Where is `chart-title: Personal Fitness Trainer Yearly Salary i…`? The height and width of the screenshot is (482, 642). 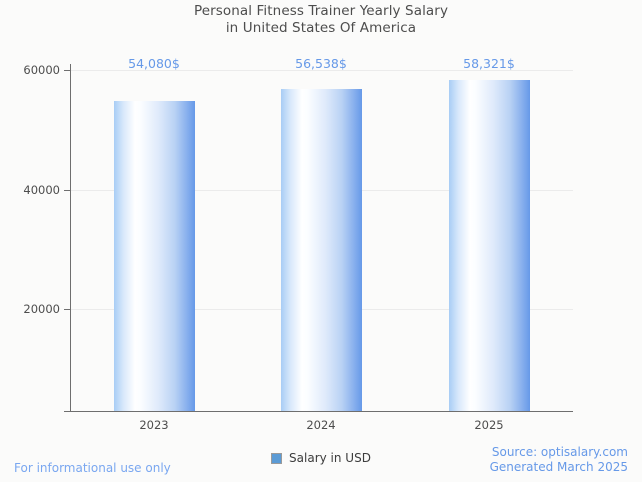 chart-title: Personal Fitness Trainer Yearly Salary i… is located at coordinates (321, 20).